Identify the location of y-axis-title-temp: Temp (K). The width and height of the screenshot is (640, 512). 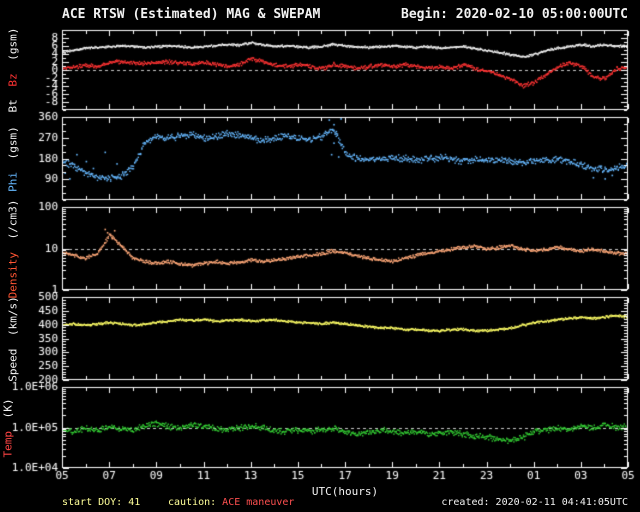
(8, 428).